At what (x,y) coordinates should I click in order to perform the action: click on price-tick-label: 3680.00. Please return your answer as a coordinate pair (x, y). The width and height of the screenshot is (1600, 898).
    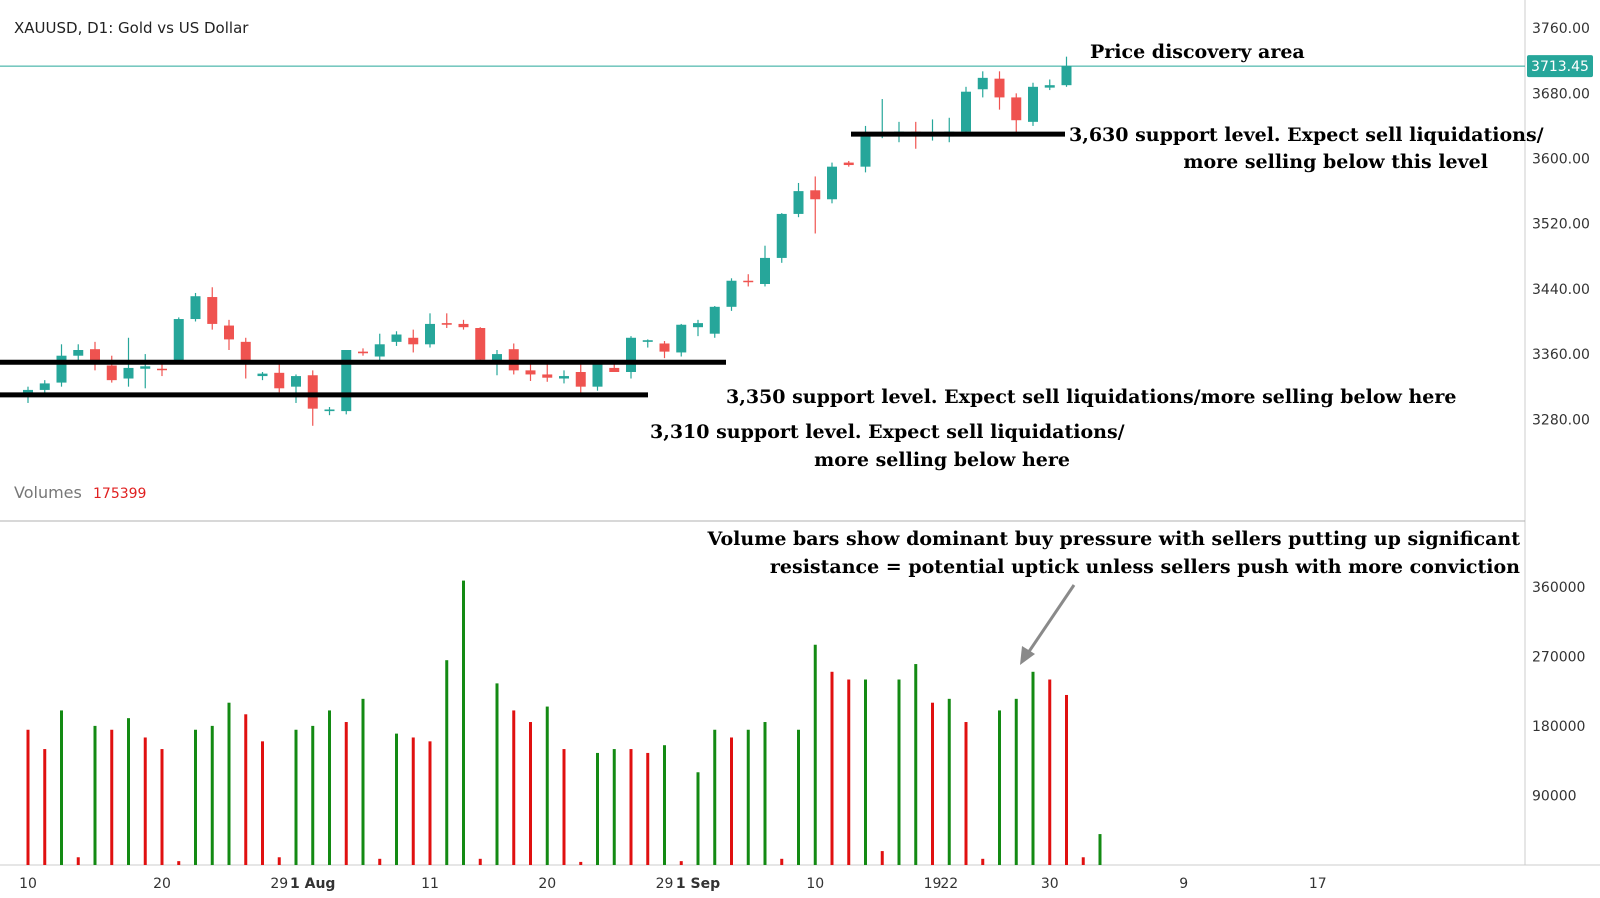
    Looking at the image, I should click on (1561, 94).